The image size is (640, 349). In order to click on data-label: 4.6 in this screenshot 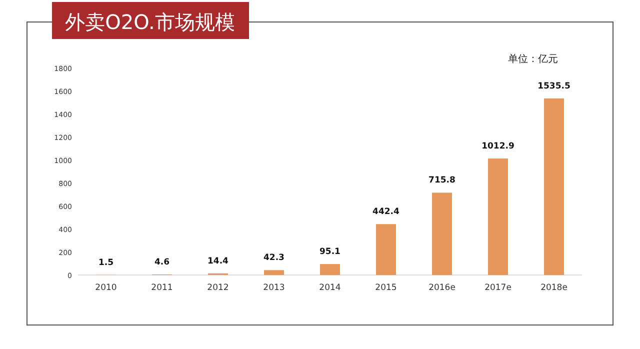, I will do `click(162, 262)`.